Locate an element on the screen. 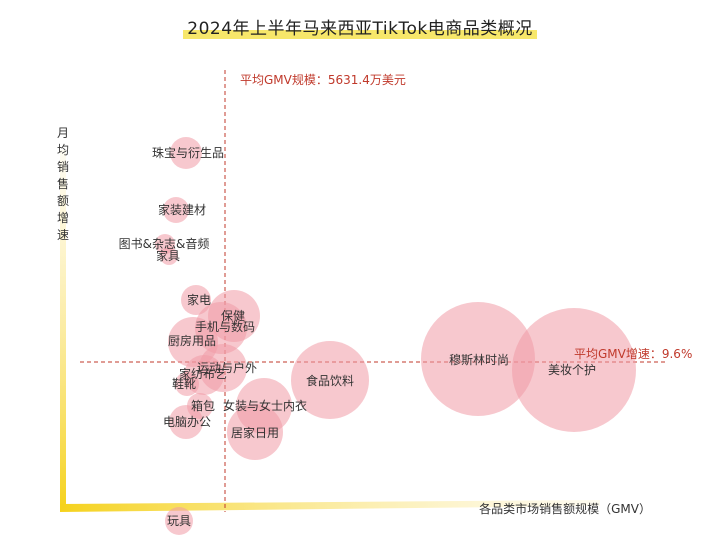  bubble-label-4: 家电 is located at coordinates (199, 299).